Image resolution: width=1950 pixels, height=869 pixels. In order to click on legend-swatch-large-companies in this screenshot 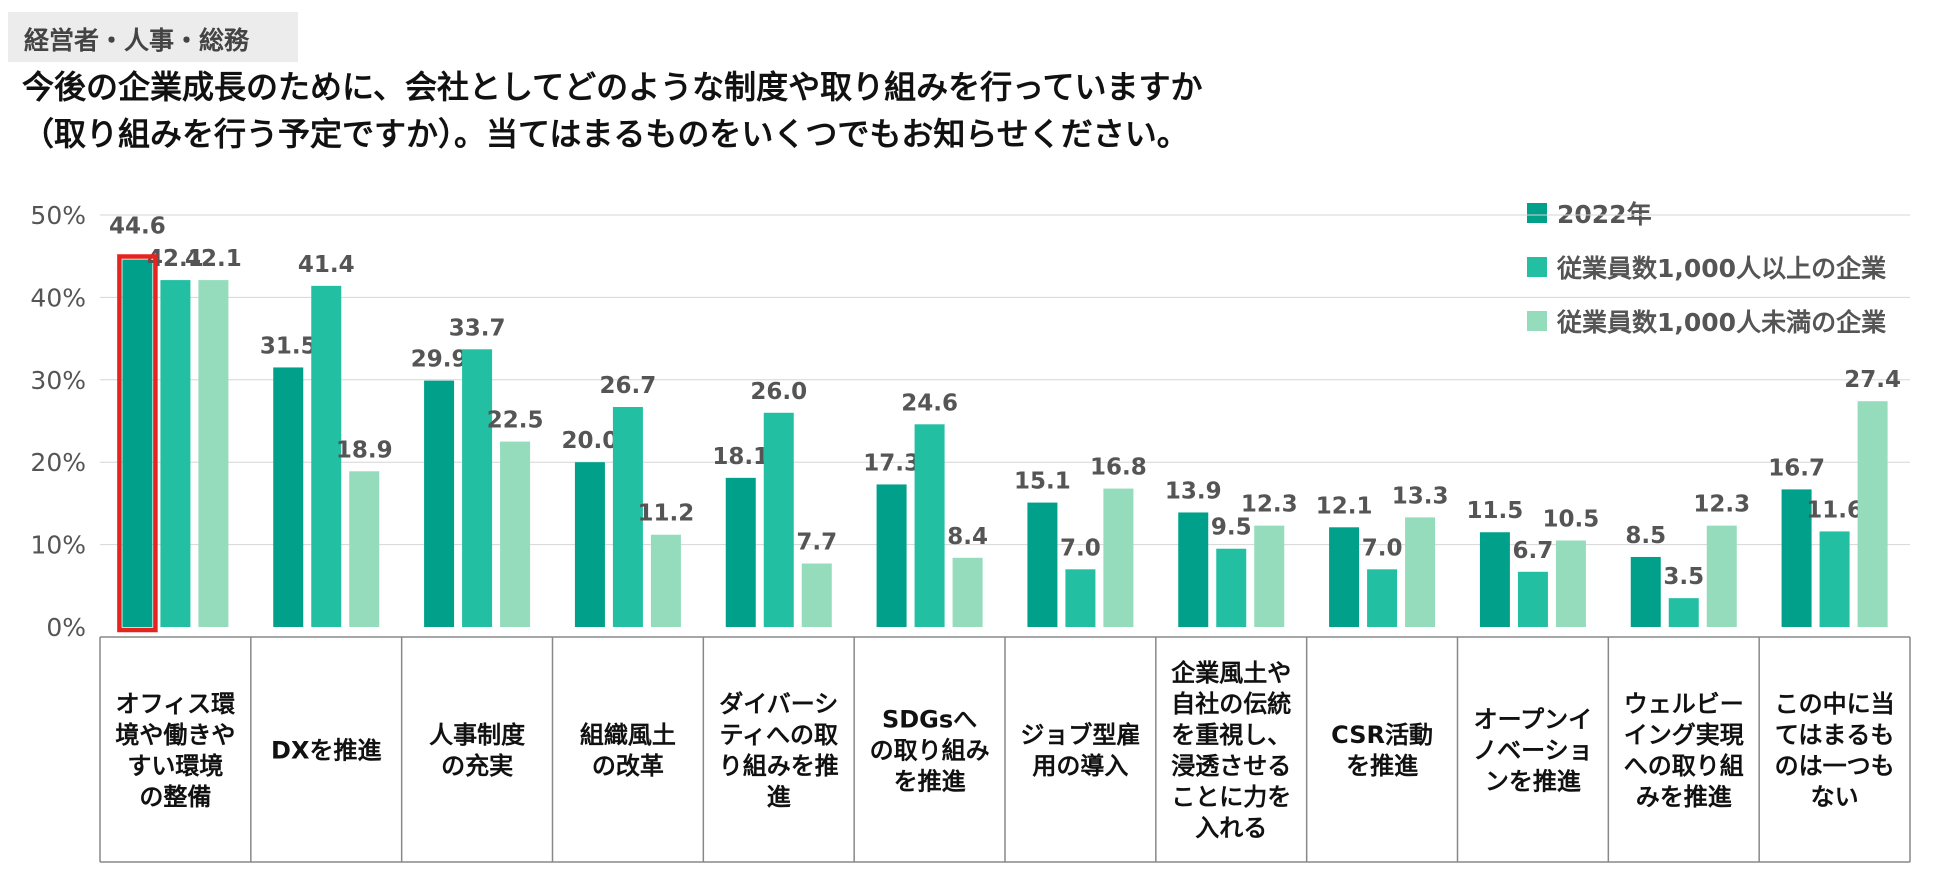, I will do `click(1537, 267)`.